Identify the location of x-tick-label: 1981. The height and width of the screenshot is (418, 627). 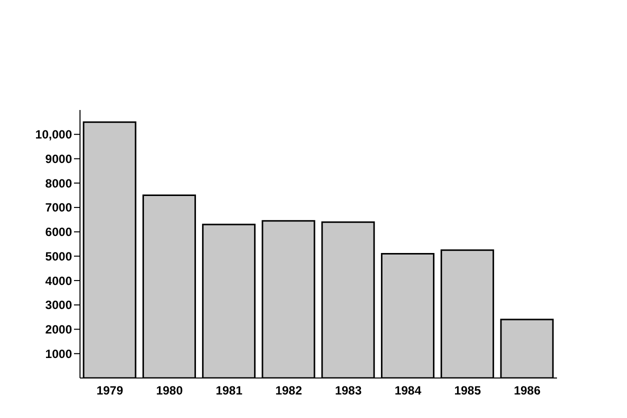
(229, 391).